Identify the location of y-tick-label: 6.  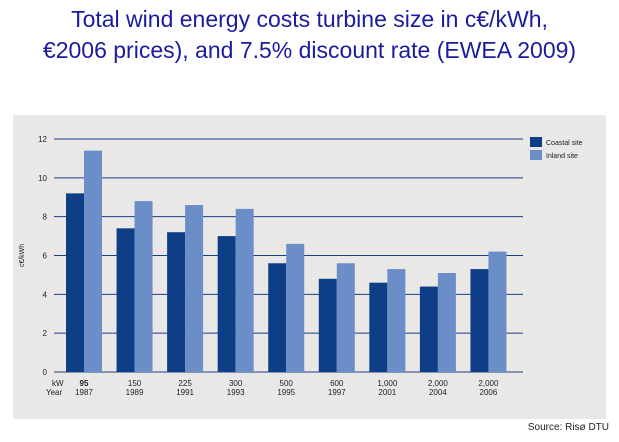
(45, 256).